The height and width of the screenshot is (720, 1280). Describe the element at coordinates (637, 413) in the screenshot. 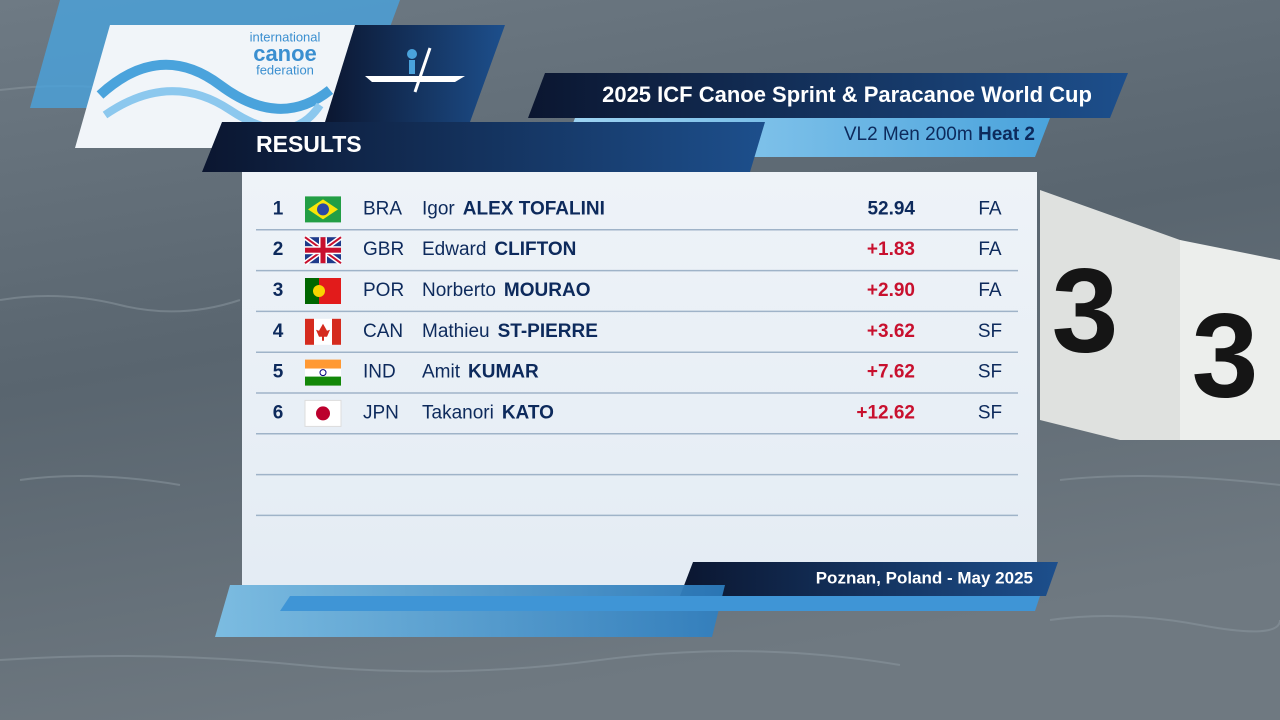

I see `result-row: 6 JPN Takanori KATO +12.62 SF` at that location.